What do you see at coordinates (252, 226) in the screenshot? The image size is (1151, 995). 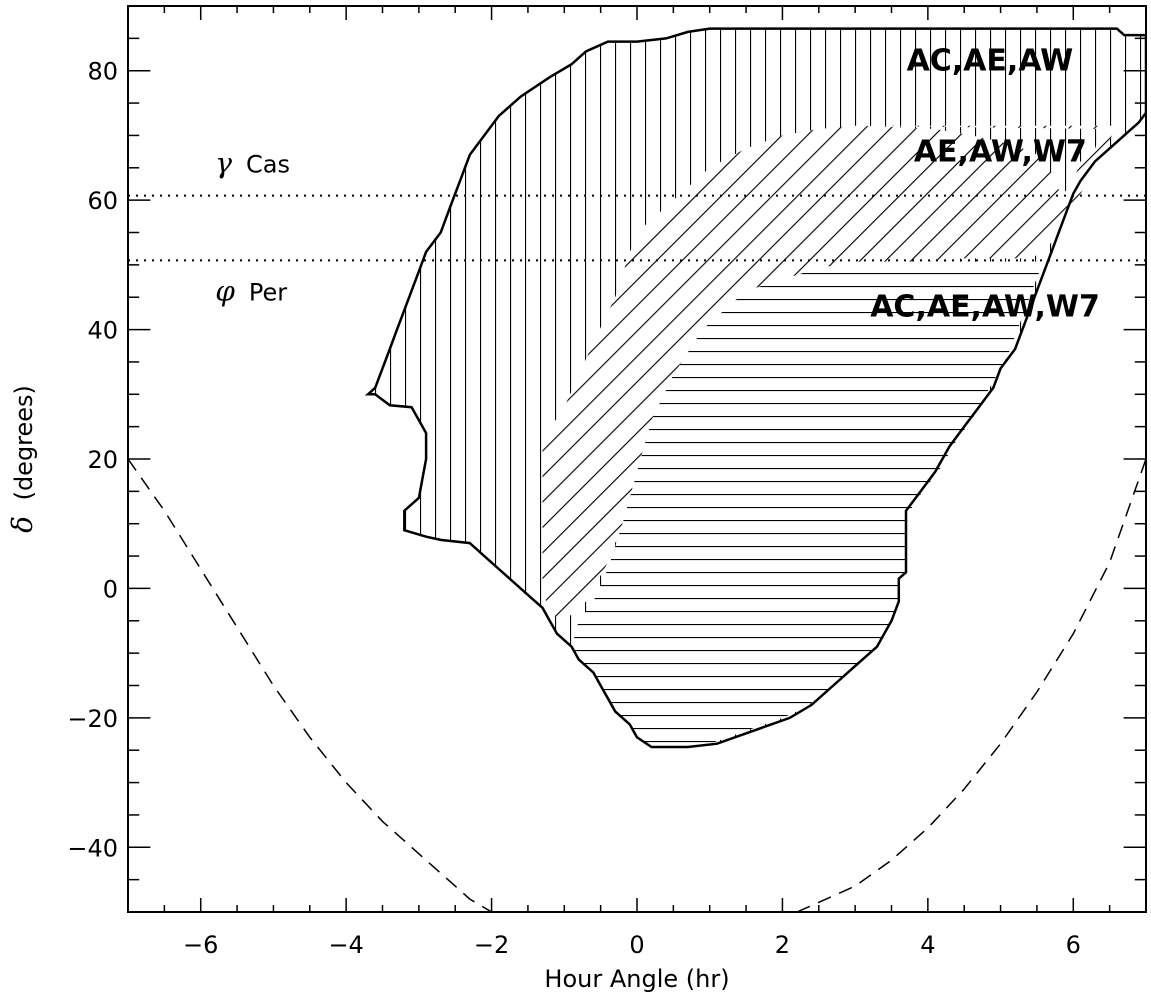 I see `reference-line-labels: γ Cas φ Per` at bounding box center [252, 226].